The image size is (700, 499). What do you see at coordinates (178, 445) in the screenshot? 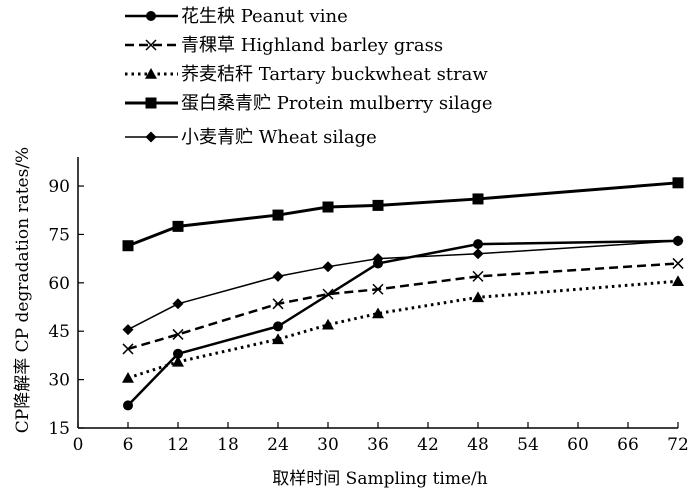
I see `x-tick-label: 12` at bounding box center [178, 445].